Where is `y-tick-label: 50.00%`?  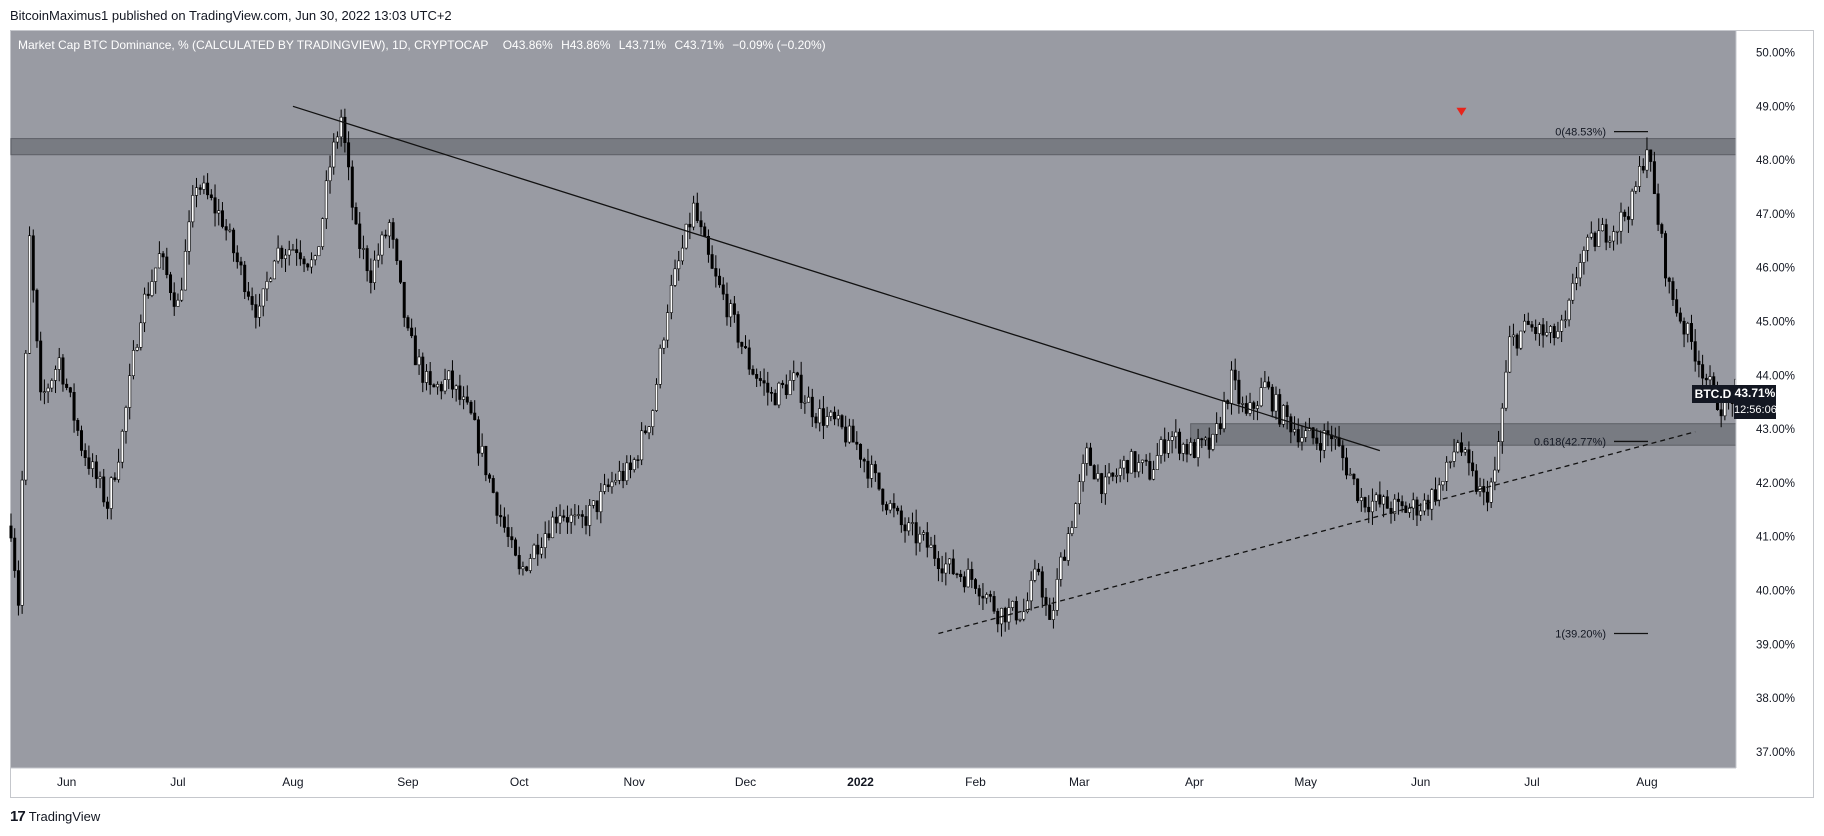
y-tick-label: 50.00% is located at coordinates (1775, 54).